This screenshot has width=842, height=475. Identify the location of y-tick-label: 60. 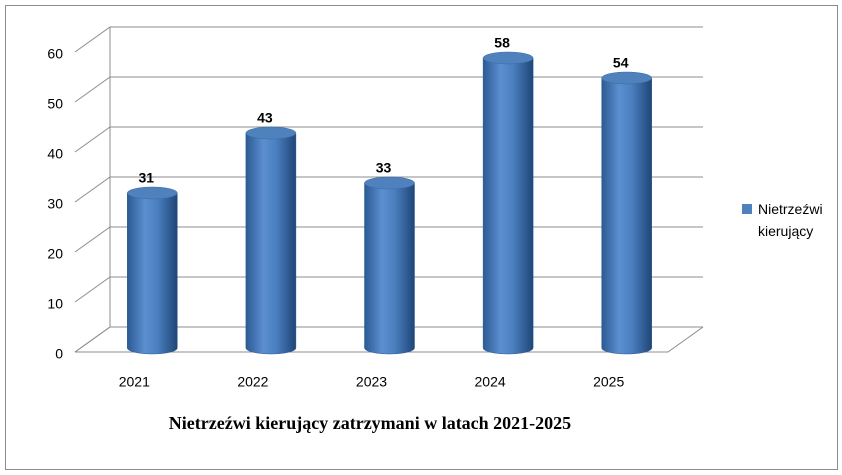
(55, 54).